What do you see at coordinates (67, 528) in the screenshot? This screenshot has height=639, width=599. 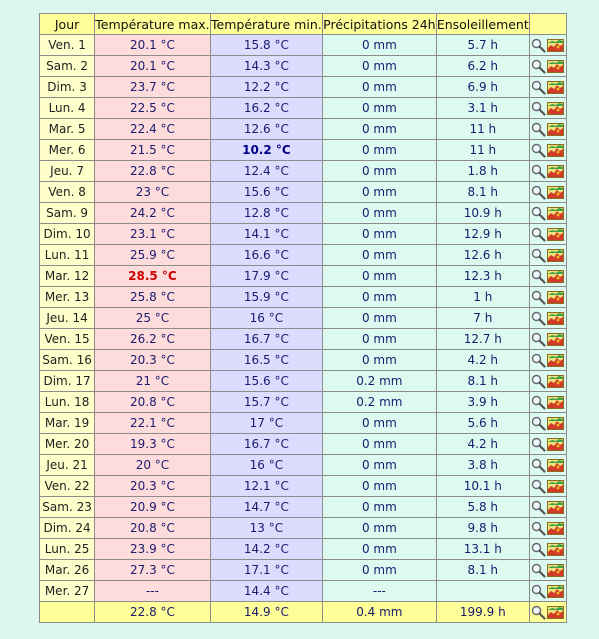 I see `day-cell: Dim. 24` at bounding box center [67, 528].